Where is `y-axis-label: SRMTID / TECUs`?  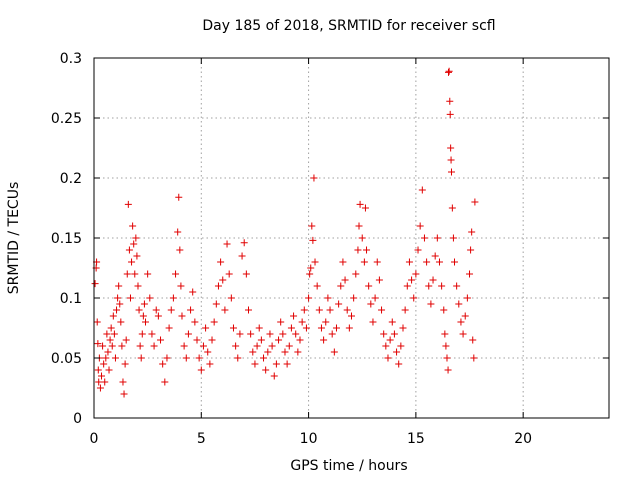 y-axis-label: SRMTID / TECUs is located at coordinates (14, 238).